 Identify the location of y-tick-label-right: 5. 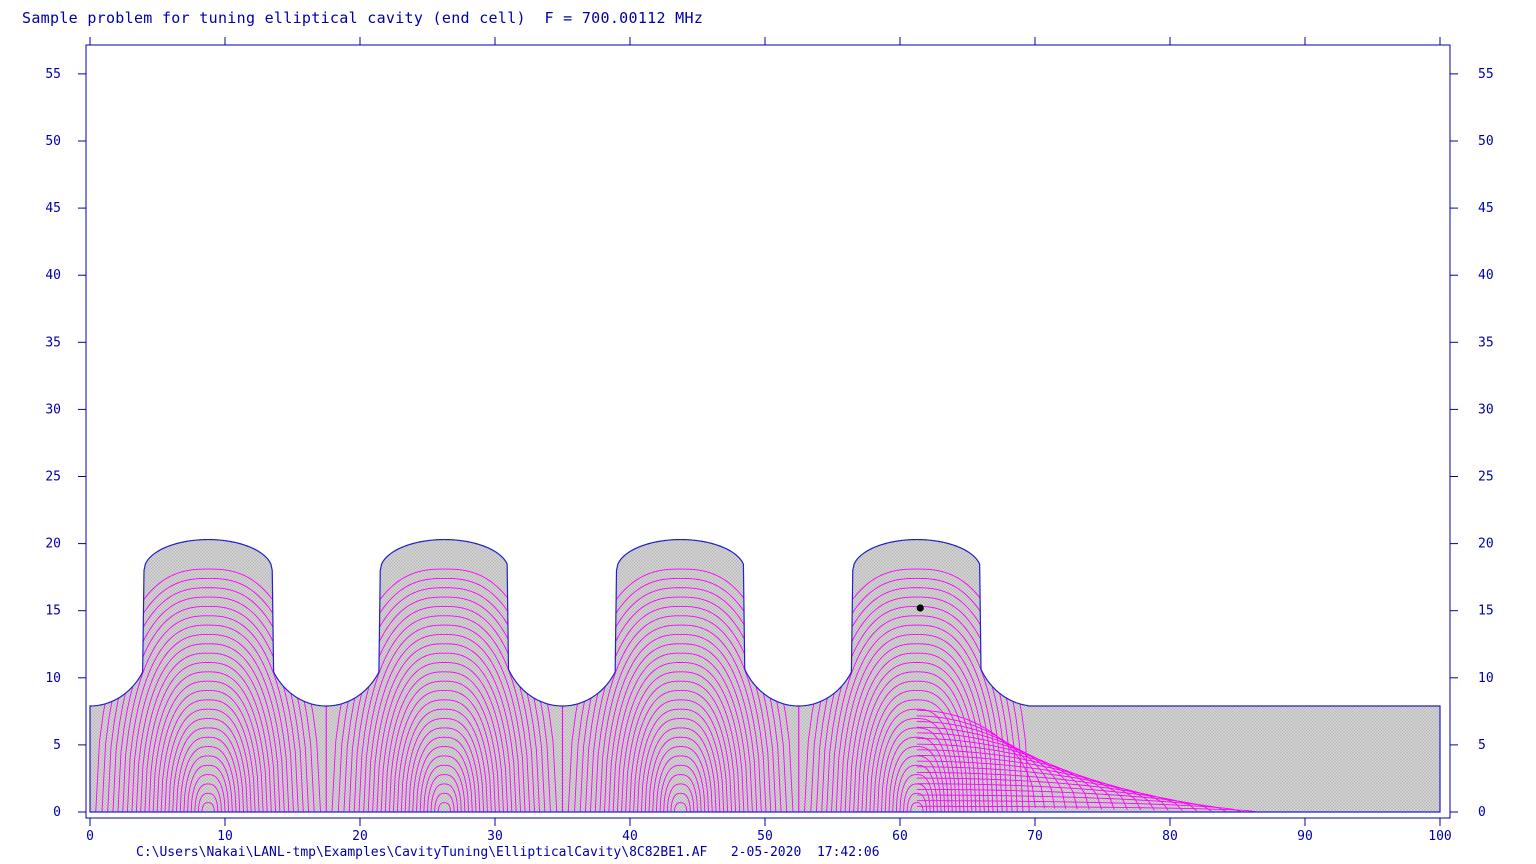
(1482, 745).